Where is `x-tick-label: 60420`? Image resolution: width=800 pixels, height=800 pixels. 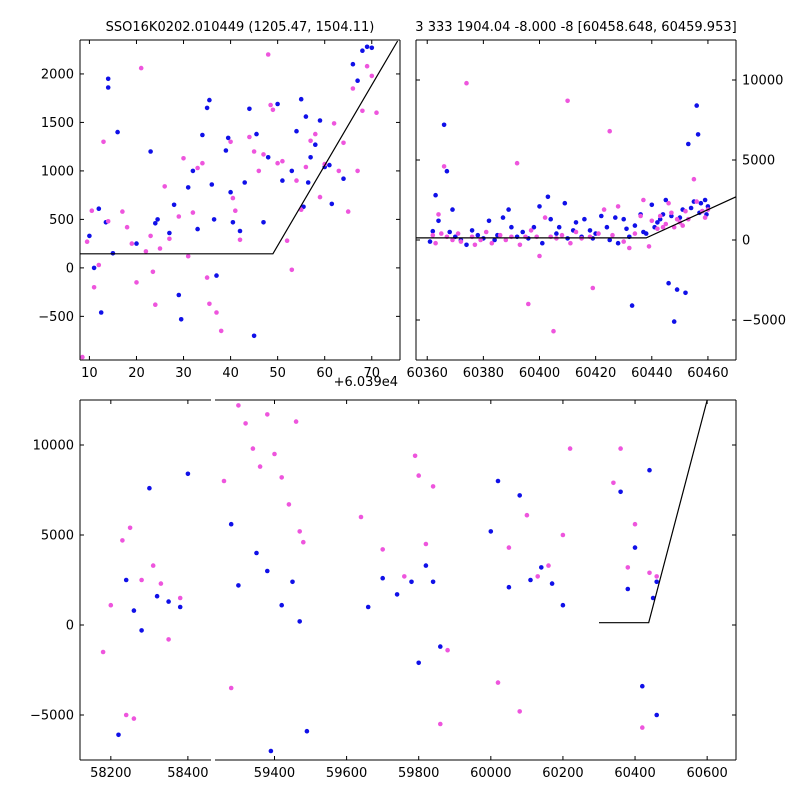 x-tick-label: 60420 is located at coordinates (595, 373).